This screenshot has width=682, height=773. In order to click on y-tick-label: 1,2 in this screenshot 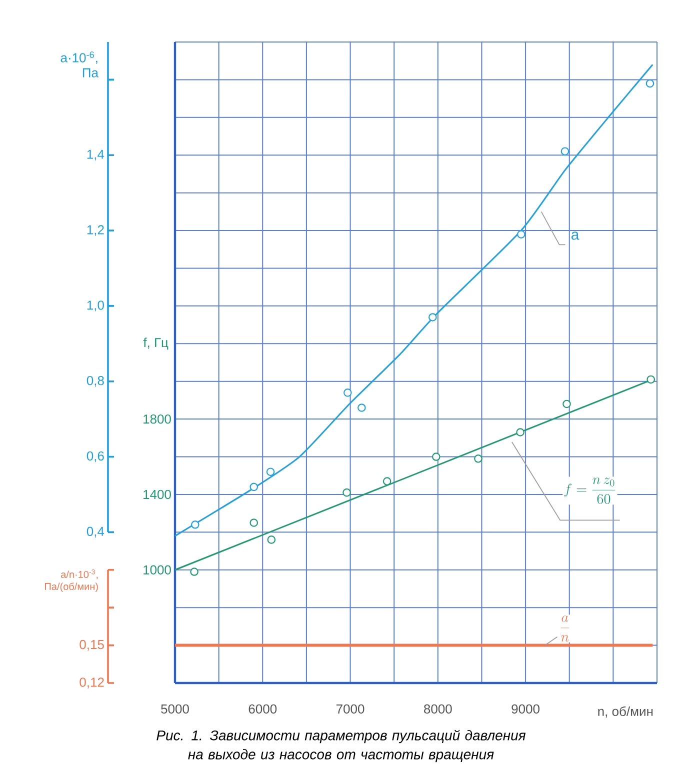, I will do `click(95, 230)`.